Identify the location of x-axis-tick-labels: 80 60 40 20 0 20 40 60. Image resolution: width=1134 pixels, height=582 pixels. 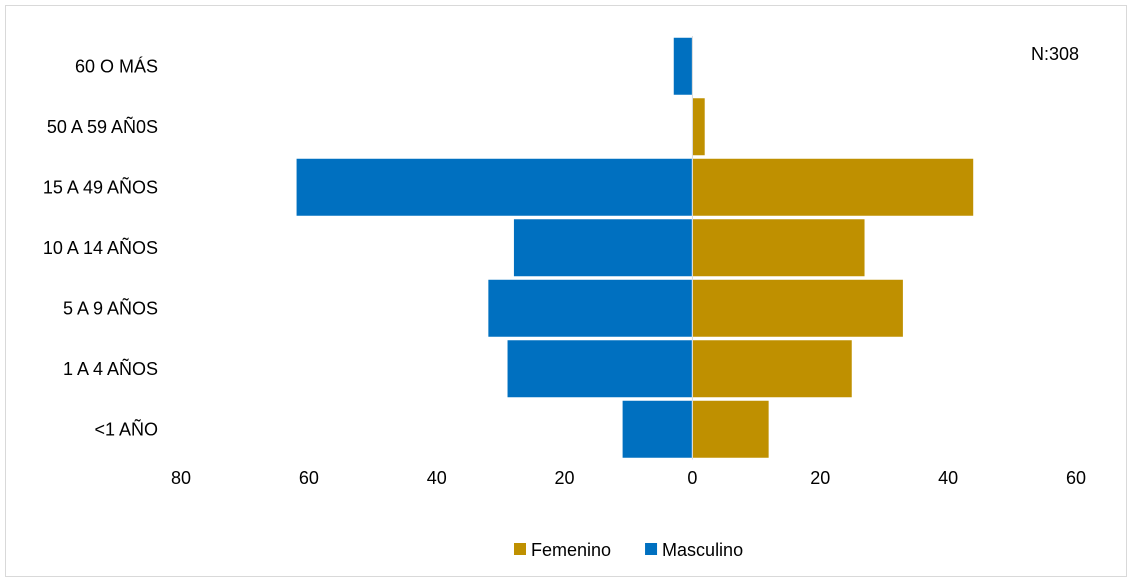
(628, 478).